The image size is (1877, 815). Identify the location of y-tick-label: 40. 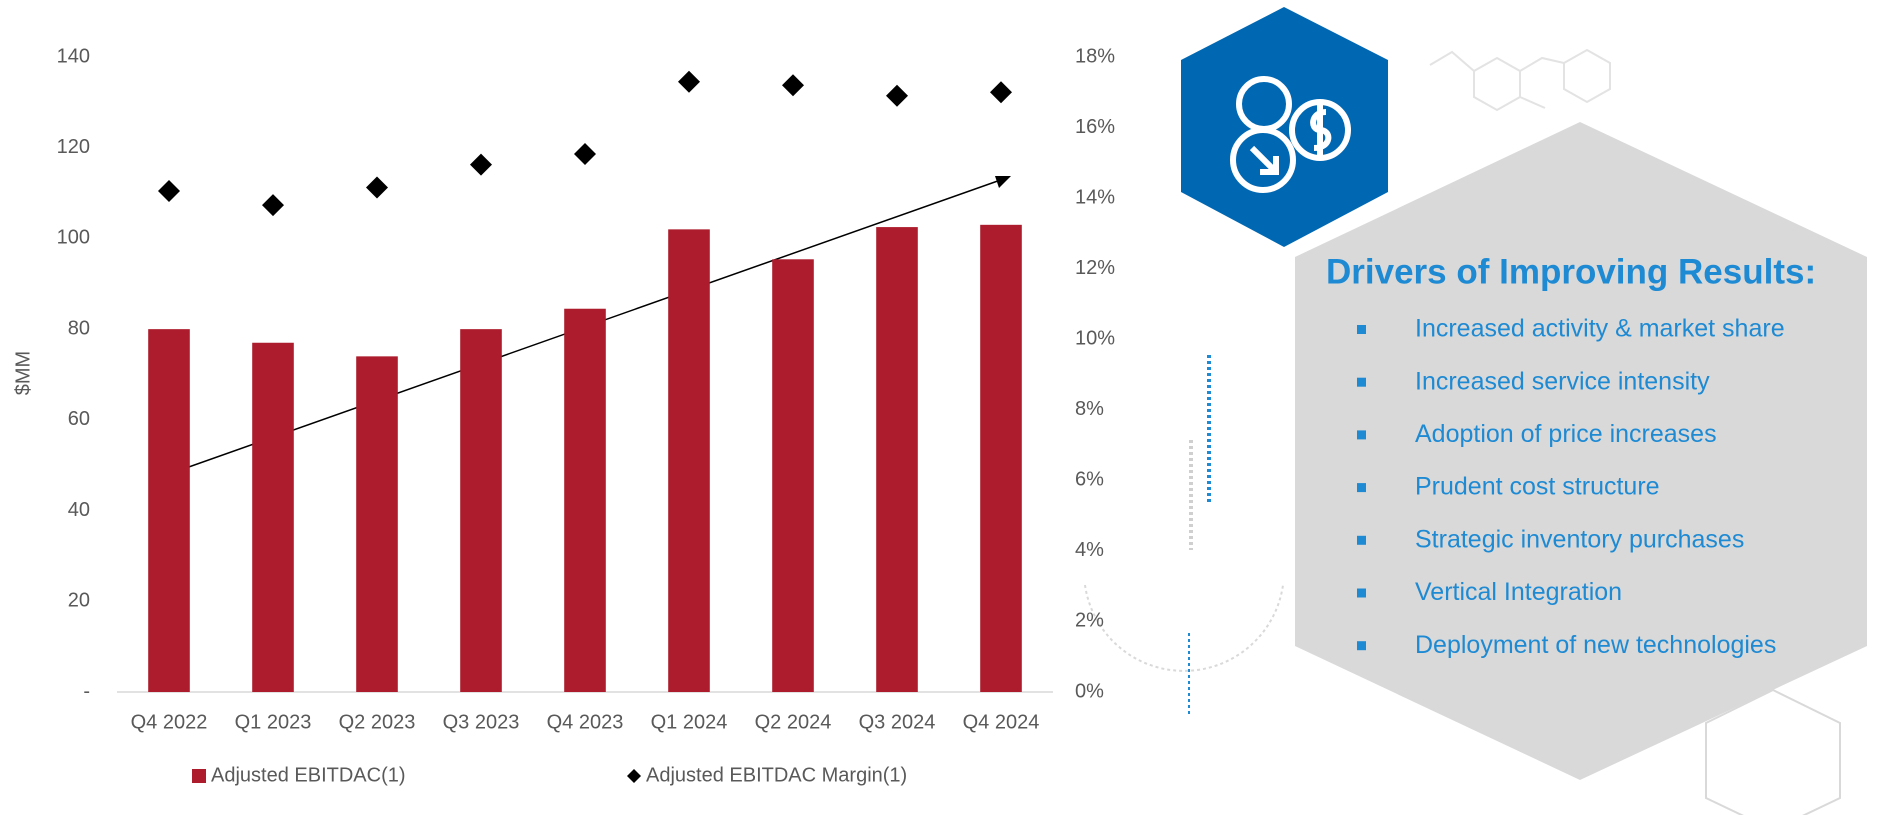
(79, 510).